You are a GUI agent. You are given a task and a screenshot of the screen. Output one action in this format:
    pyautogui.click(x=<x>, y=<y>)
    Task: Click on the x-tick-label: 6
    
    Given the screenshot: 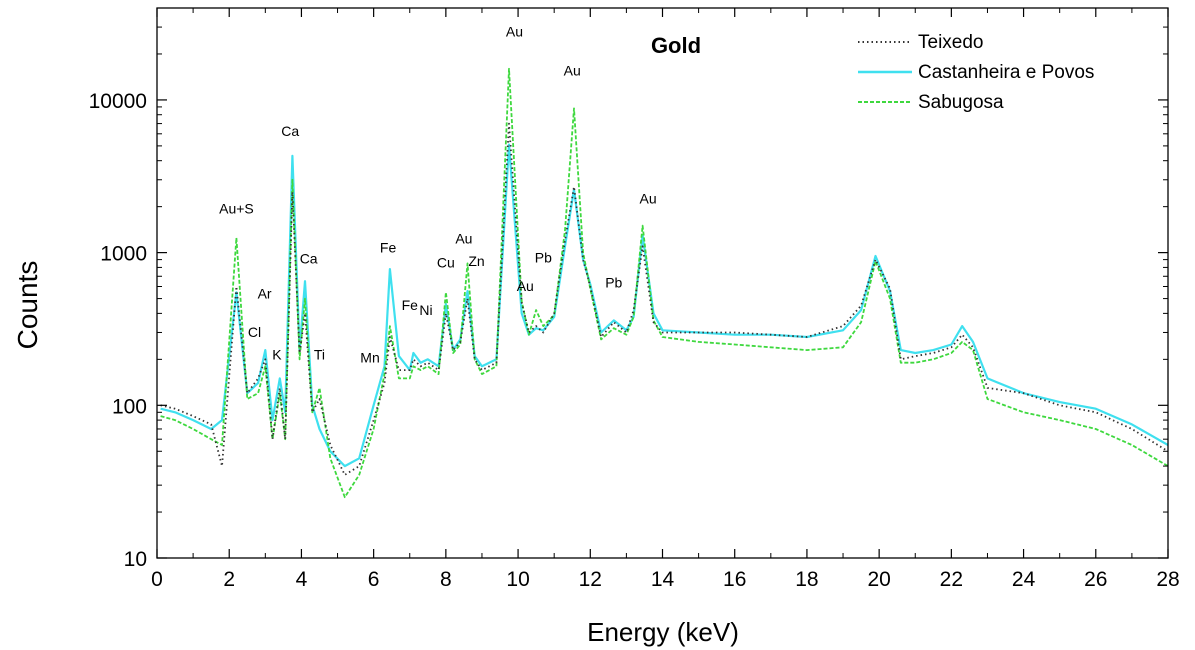 What is the action you would take?
    pyautogui.click(x=374, y=579)
    